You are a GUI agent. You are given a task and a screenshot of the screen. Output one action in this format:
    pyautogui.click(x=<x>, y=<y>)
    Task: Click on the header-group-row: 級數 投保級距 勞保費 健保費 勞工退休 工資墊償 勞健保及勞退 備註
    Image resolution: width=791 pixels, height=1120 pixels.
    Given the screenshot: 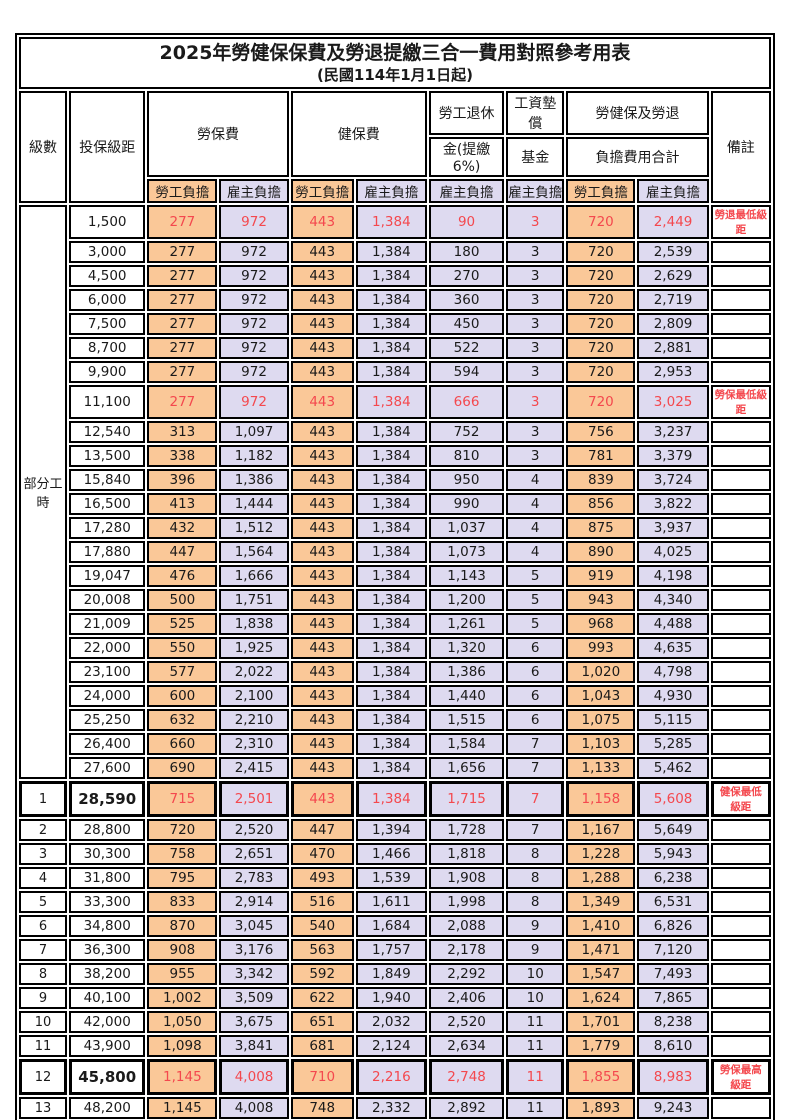 What is the action you would take?
    pyautogui.click(x=395, y=147)
    